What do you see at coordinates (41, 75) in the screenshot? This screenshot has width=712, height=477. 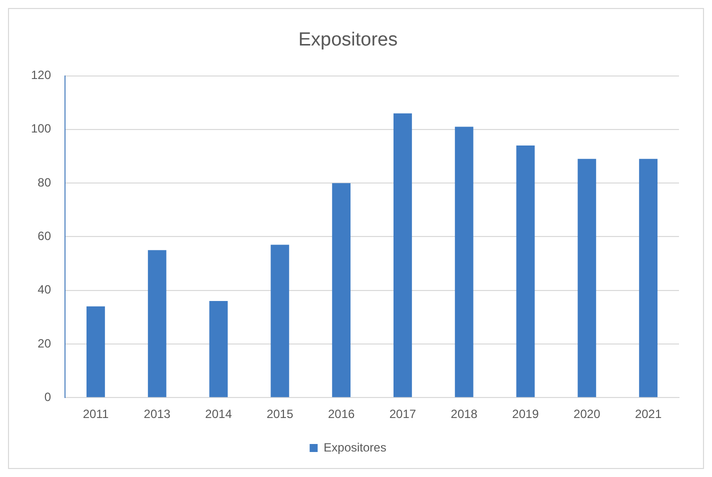 I see `y-tick-label: 120` at bounding box center [41, 75].